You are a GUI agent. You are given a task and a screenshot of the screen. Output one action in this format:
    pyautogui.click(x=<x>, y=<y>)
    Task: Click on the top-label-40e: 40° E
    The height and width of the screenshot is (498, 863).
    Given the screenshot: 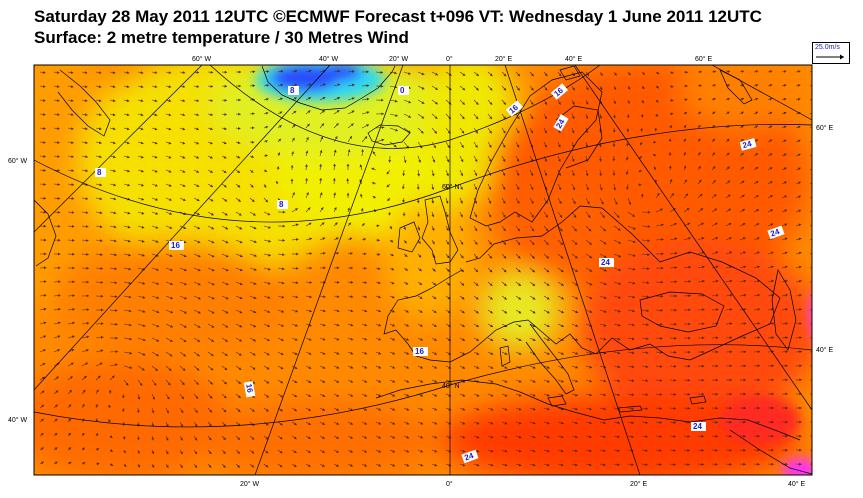 What is the action you would take?
    pyautogui.click(x=574, y=59)
    